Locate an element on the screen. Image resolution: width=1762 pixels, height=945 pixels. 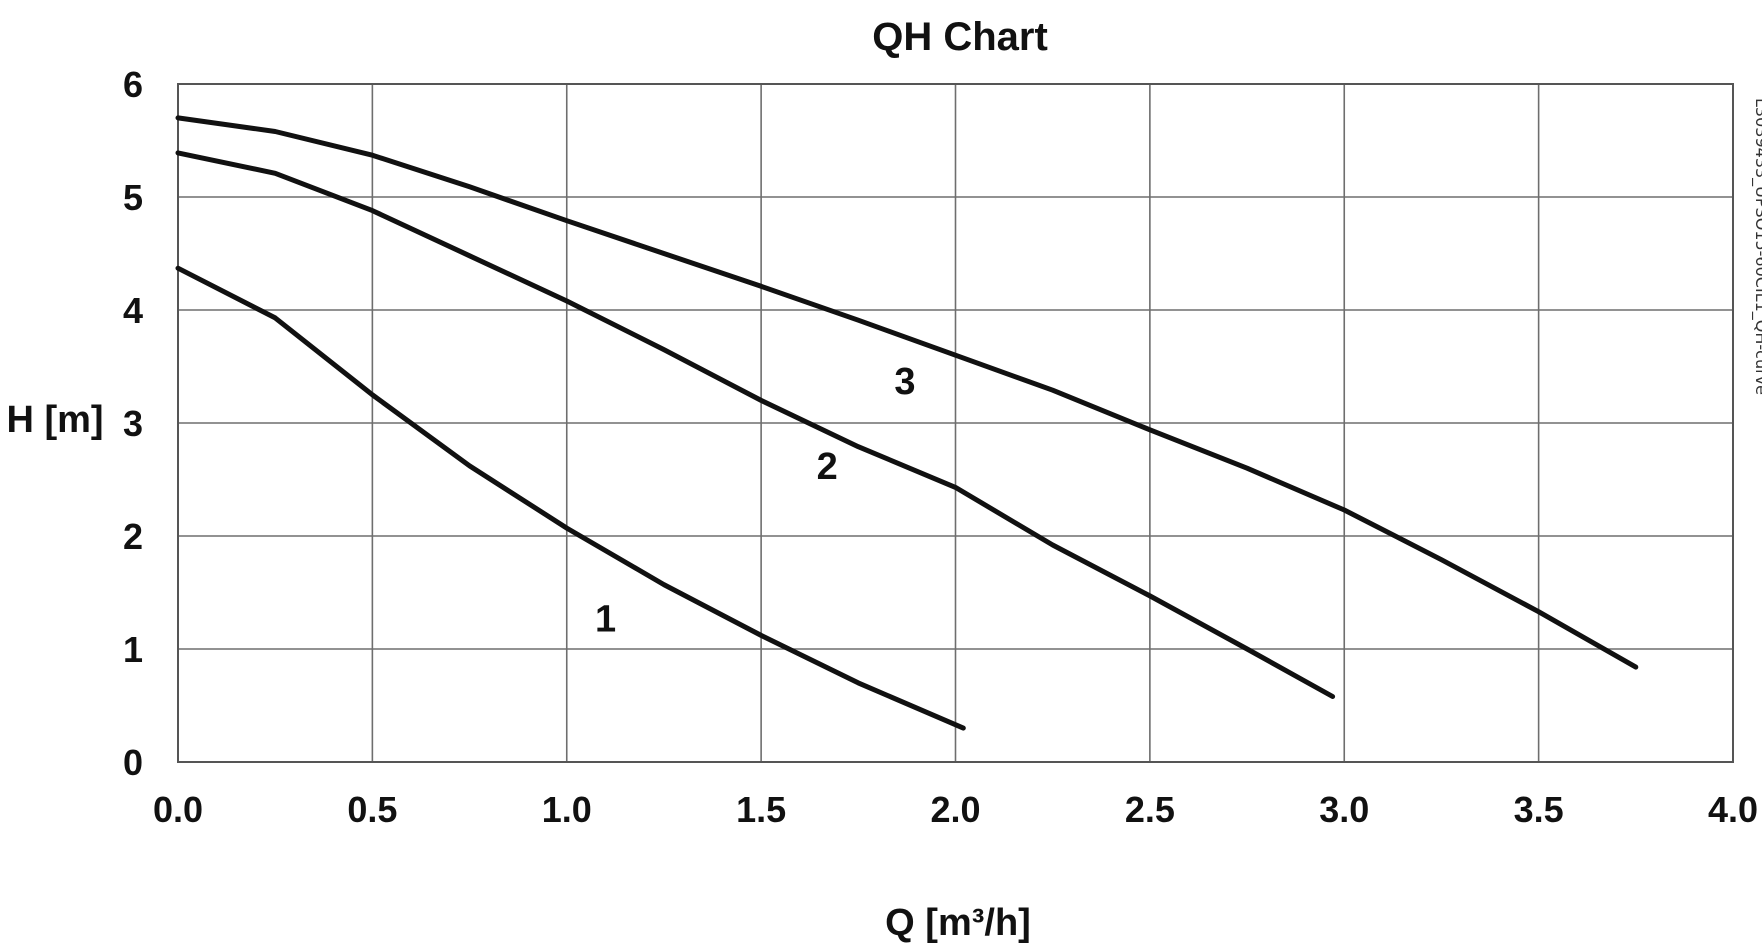
series-1-label: 1 is located at coordinates (605, 619).